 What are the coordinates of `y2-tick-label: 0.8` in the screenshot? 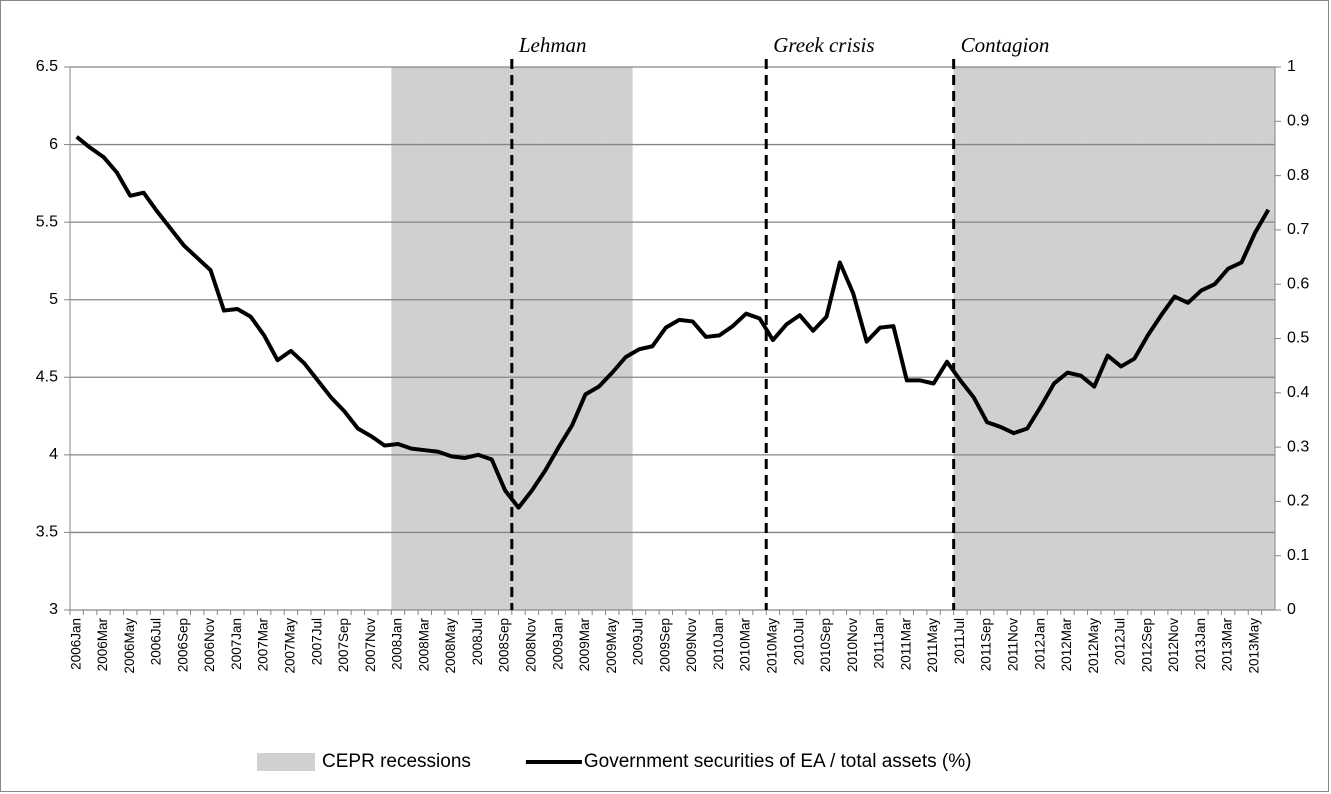 It's located at (1298, 175).